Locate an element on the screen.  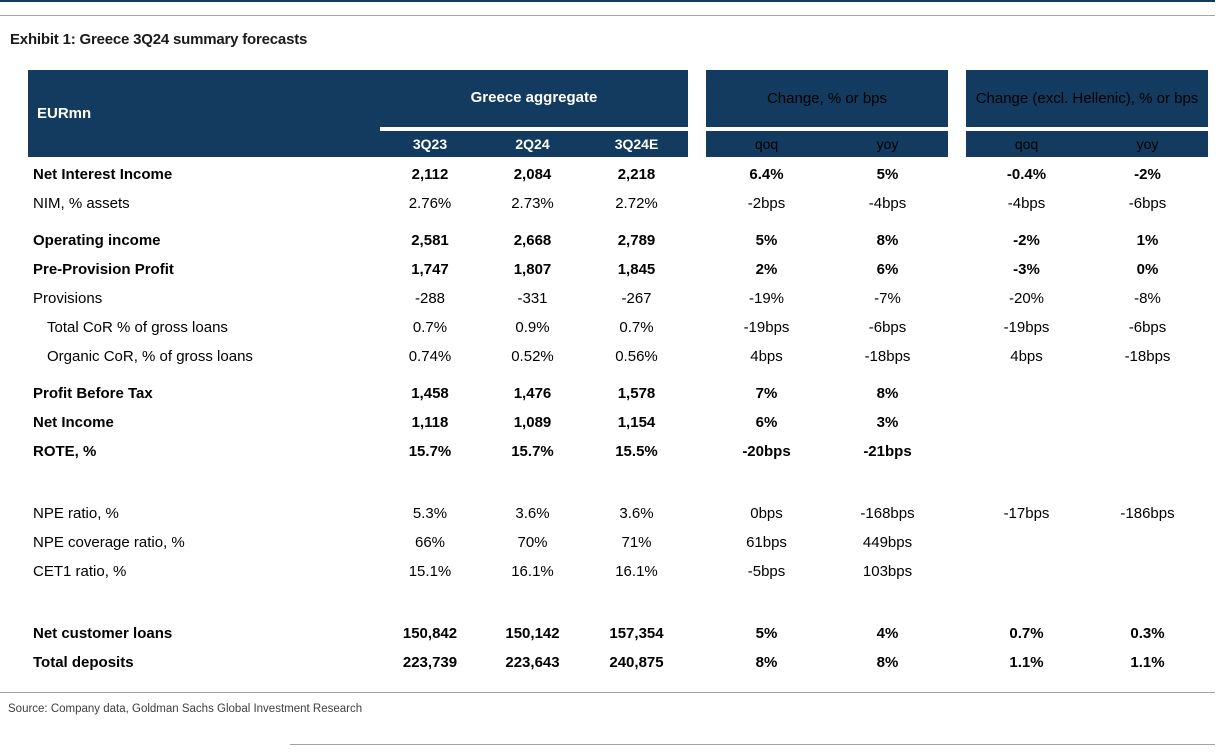
cell-value: 0.74% is located at coordinates (430, 356).